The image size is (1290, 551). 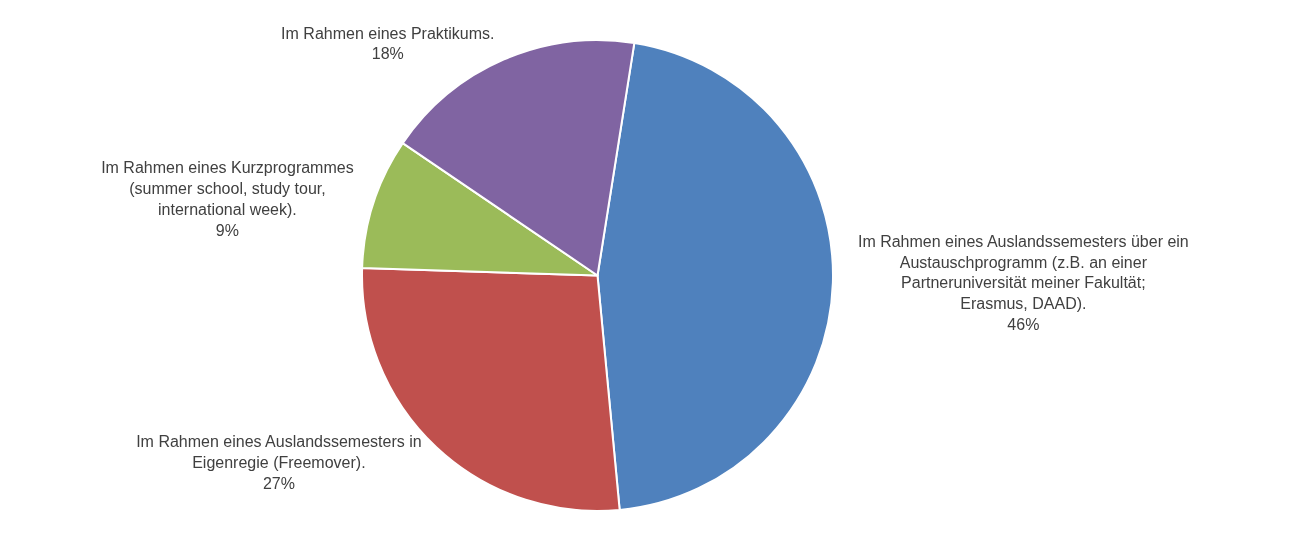 What do you see at coordinates (279, 452) in the screenshot?
I see `slice-label: Im Rahmen eines Auslandssemesters in Eigenregie (Freemover).` at bounding box center [279, 452].